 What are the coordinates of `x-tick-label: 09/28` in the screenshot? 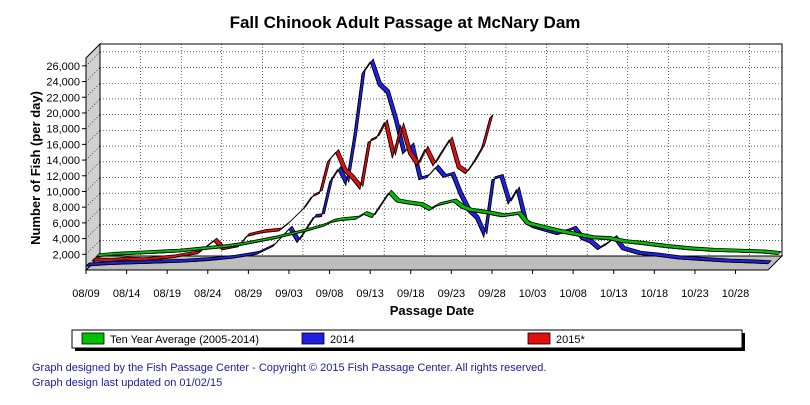 It's located at (492, 294).